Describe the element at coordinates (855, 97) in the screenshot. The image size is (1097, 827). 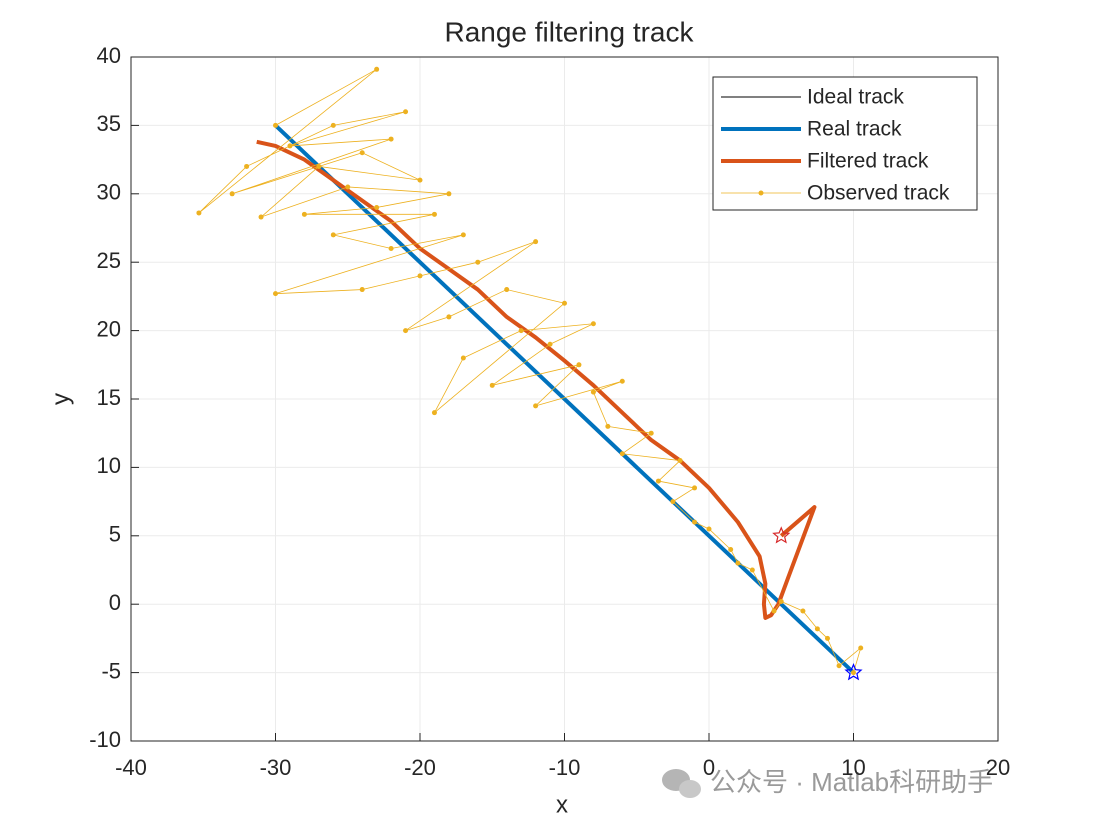
I see `legend-label: Ideal track` at that location.